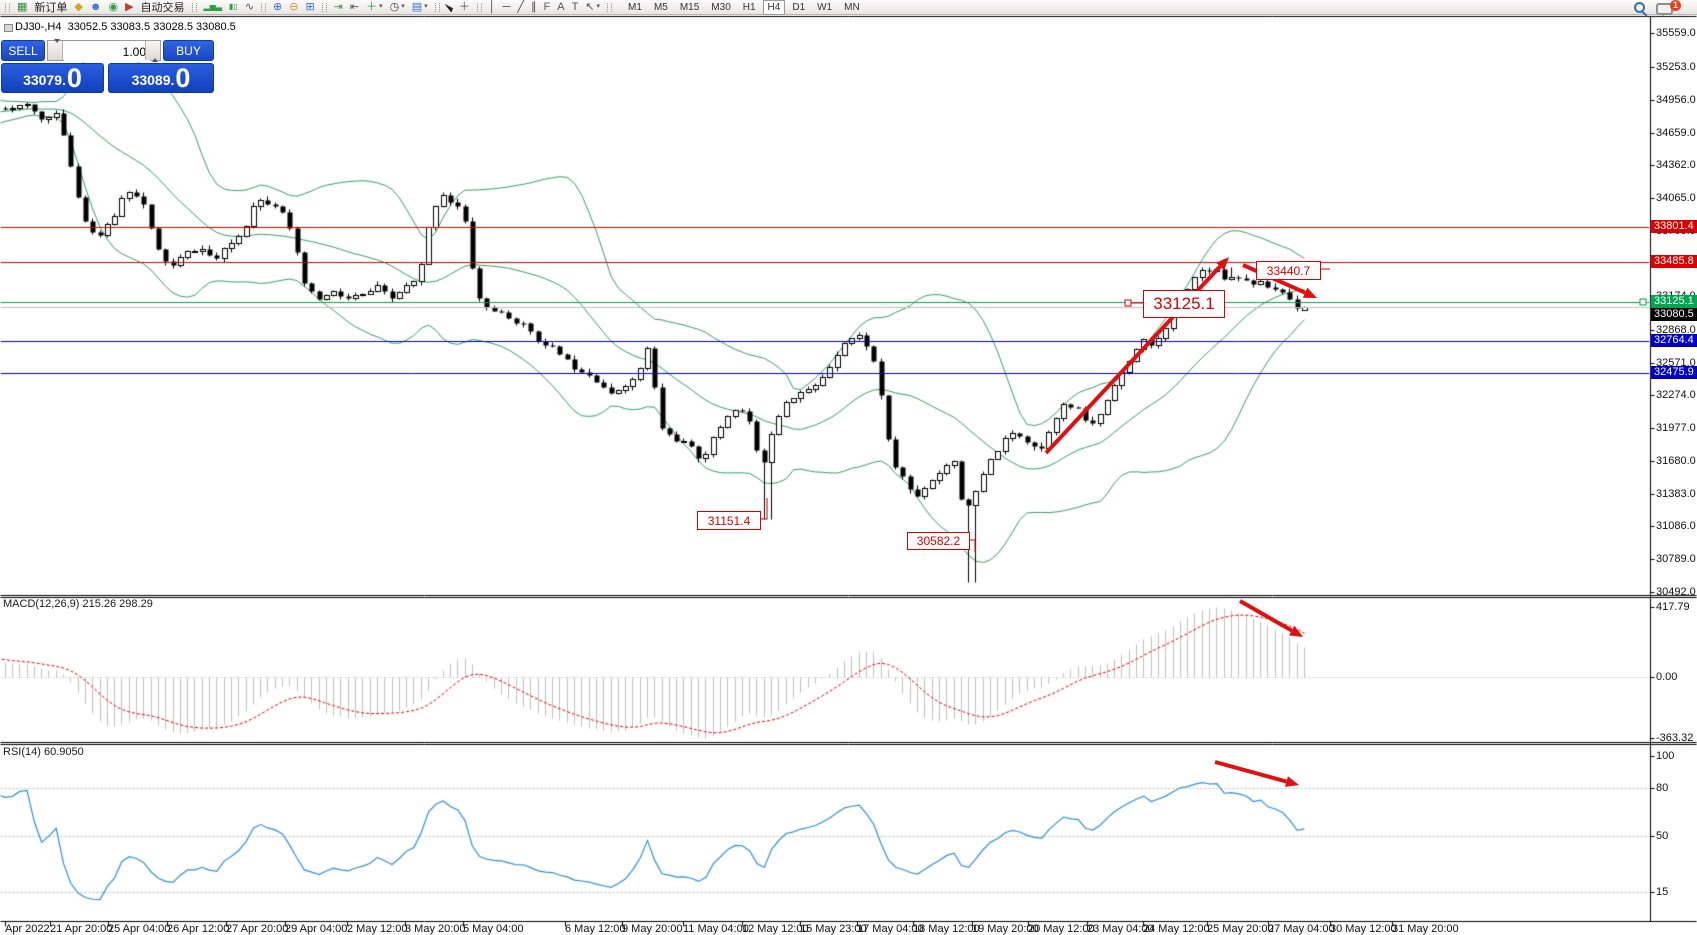  Describe the element at coordinates (78, 7) in the screenshot. I see `styles-icon: ◆` at that location.